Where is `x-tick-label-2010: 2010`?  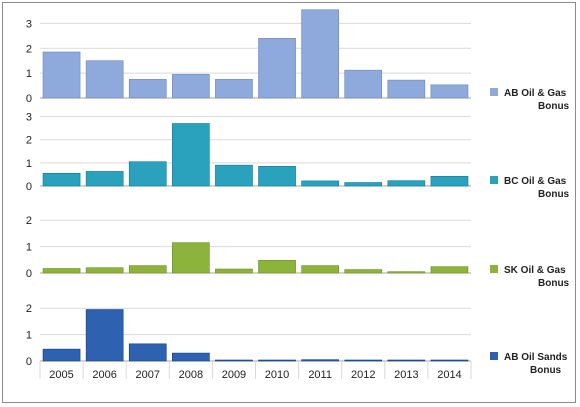
x-tick-label-2010: 2010 is located at coordinates (277, 375).